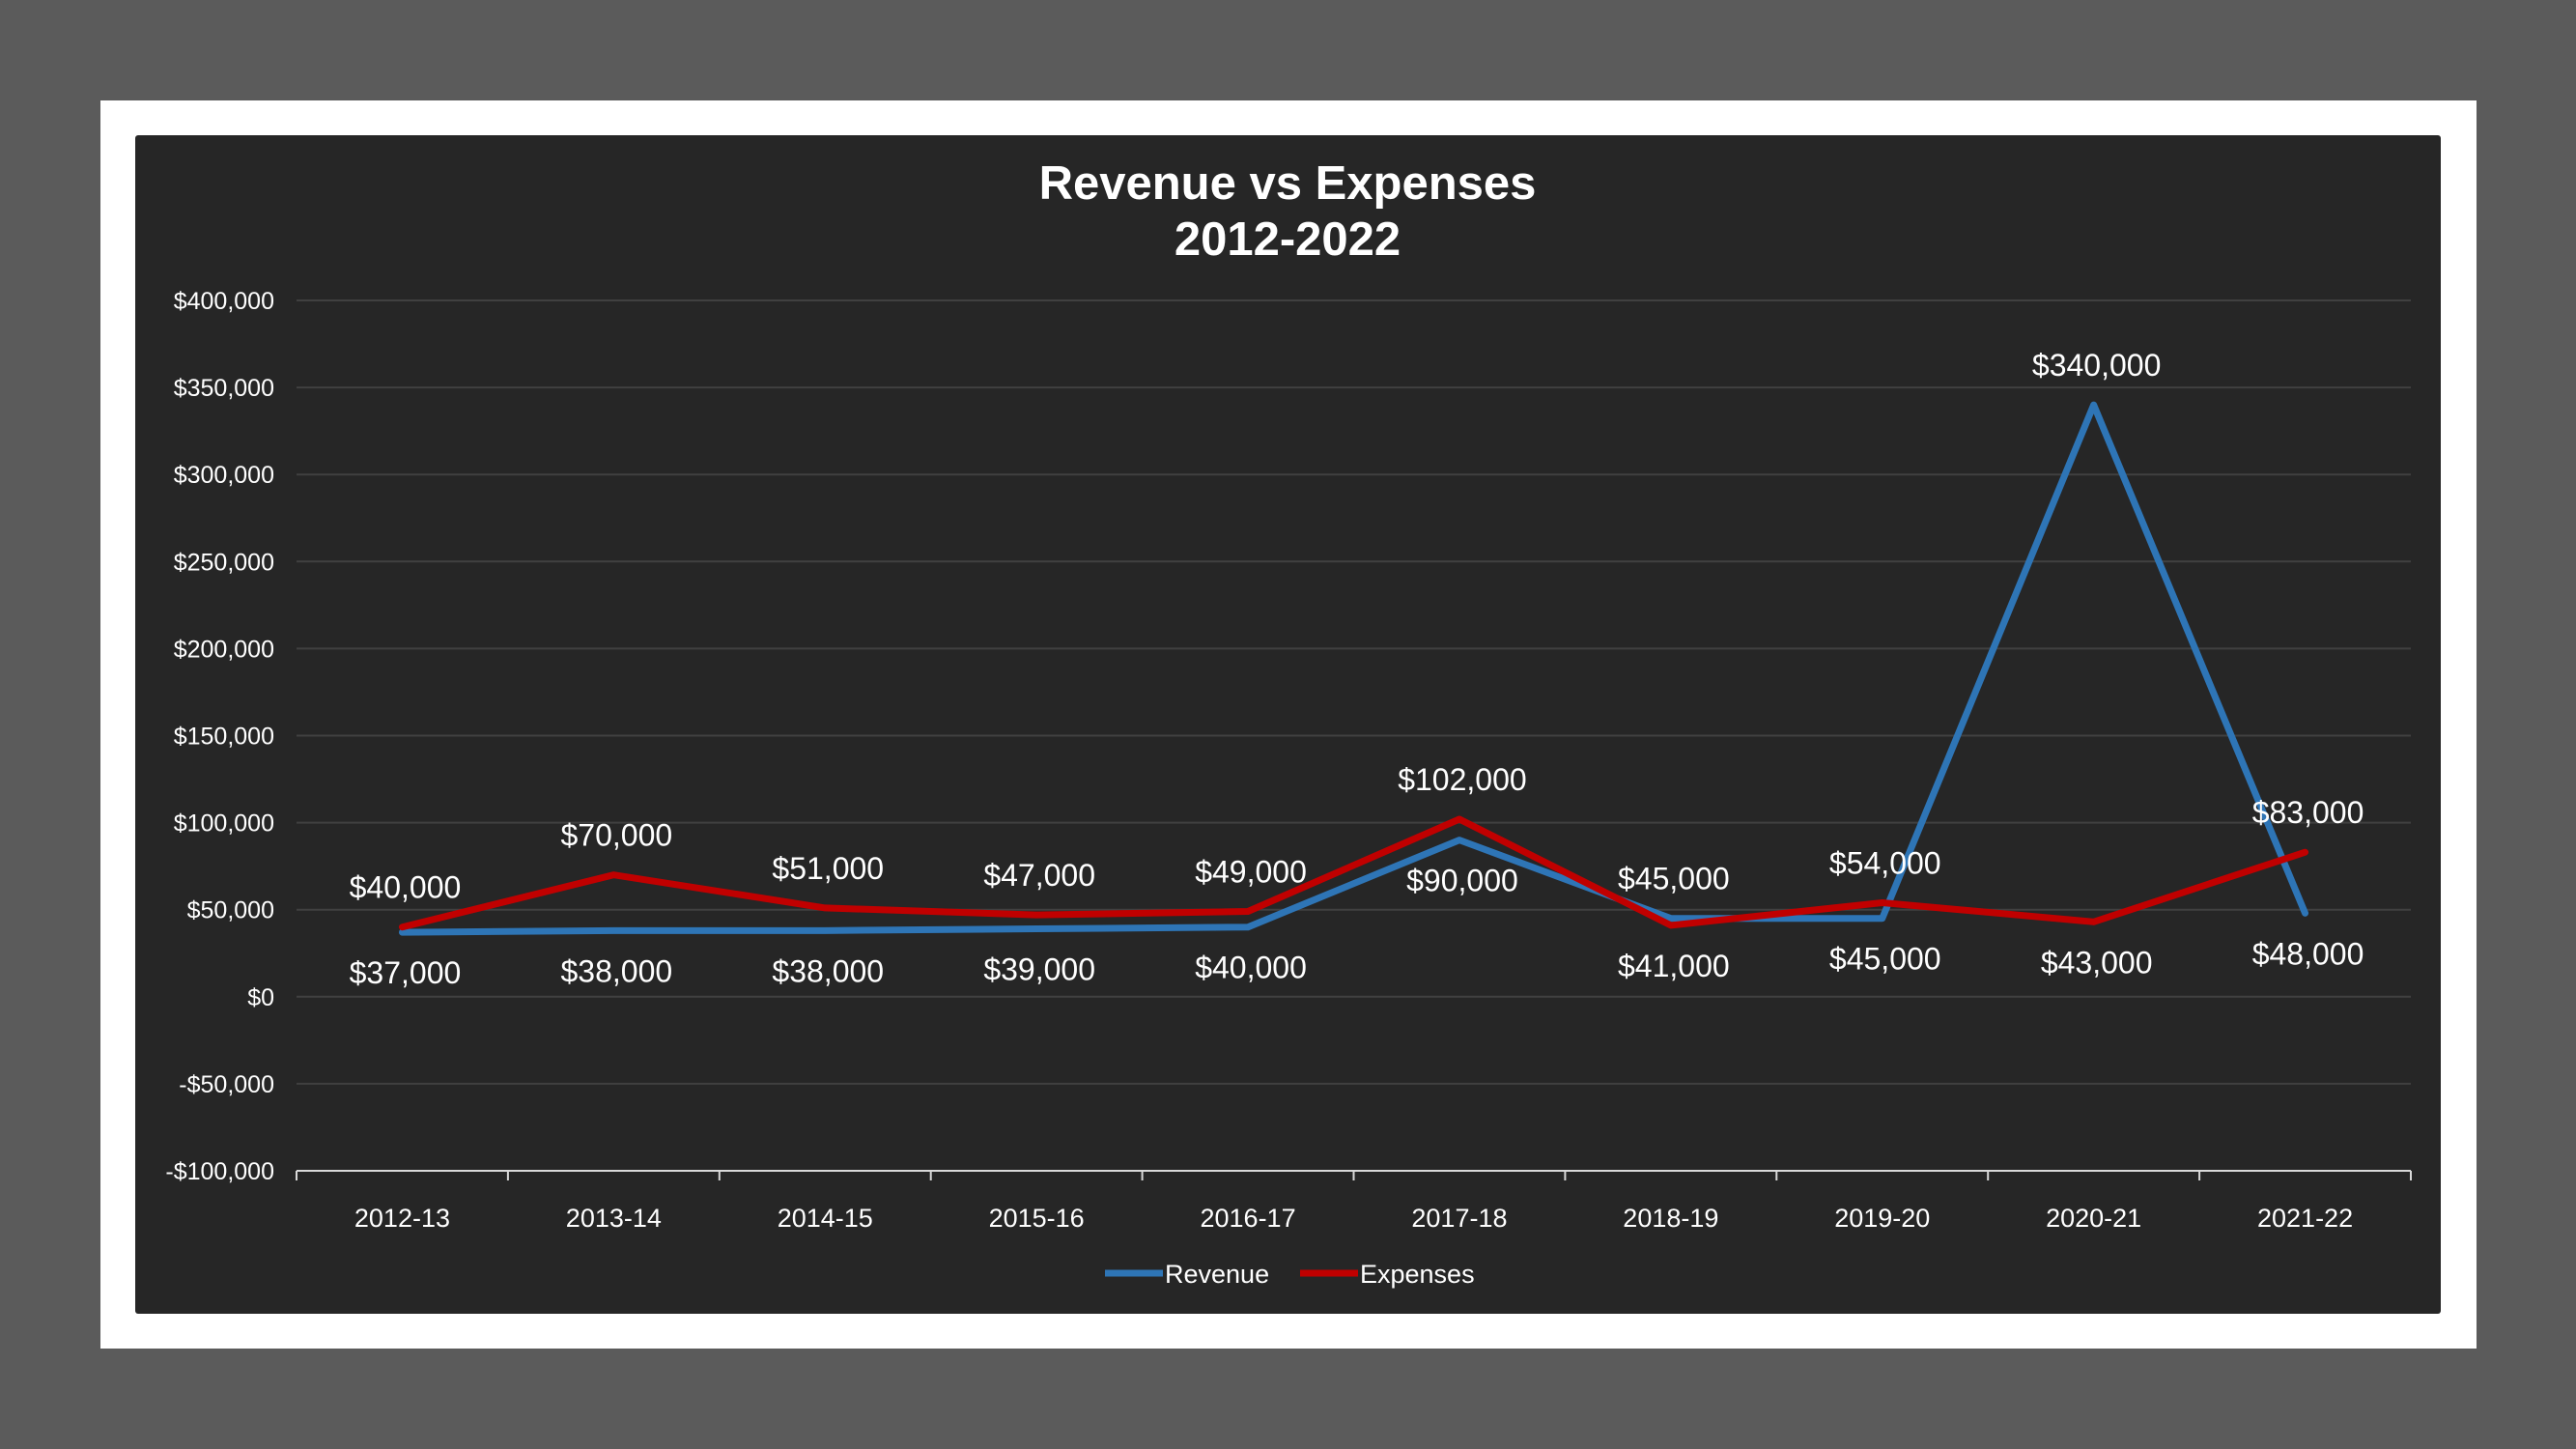 The width and height of the screenshot is (2576, 1449). What do you see at coordinates (2097, 962) in the screenshot?
I see `data-label-expenses: $43,000` at bounding box center [2097, 962].